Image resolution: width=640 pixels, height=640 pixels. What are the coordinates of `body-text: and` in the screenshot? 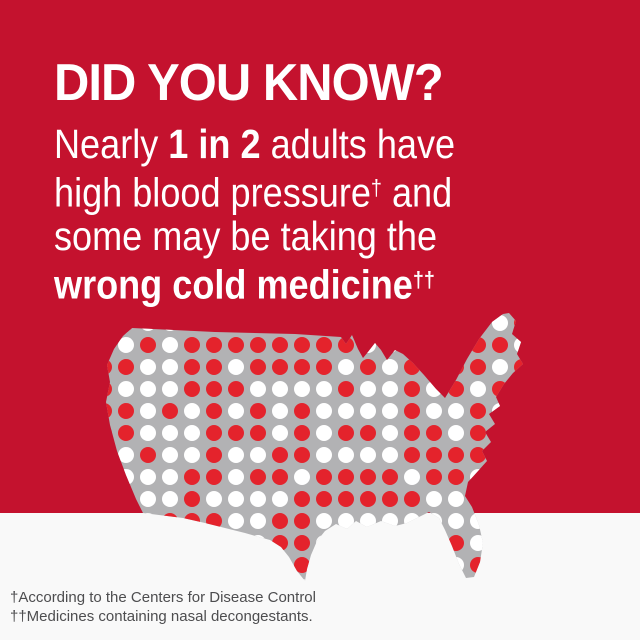 It's located at (417, 192).